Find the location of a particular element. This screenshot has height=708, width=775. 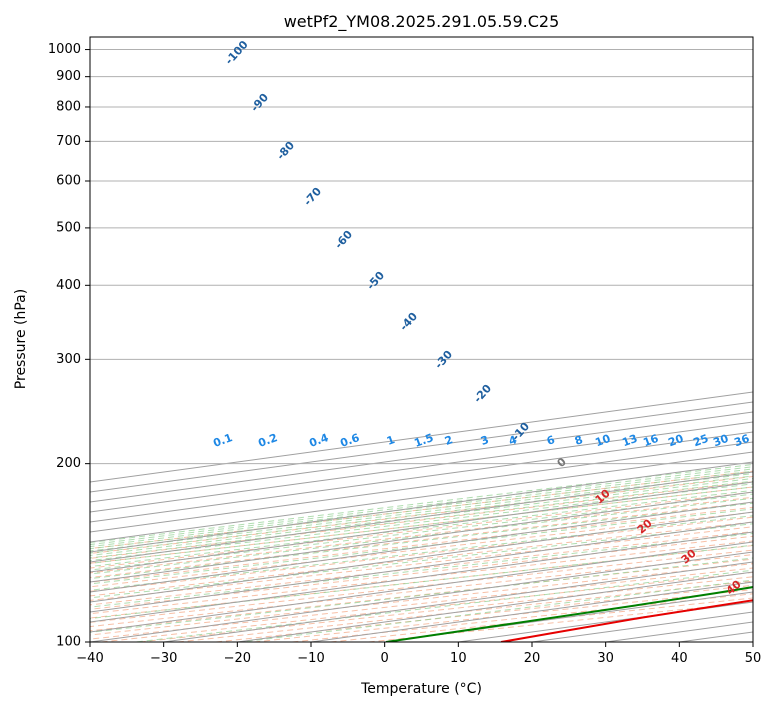

x-tick-label: −40 is located at coordinates (89, 658).